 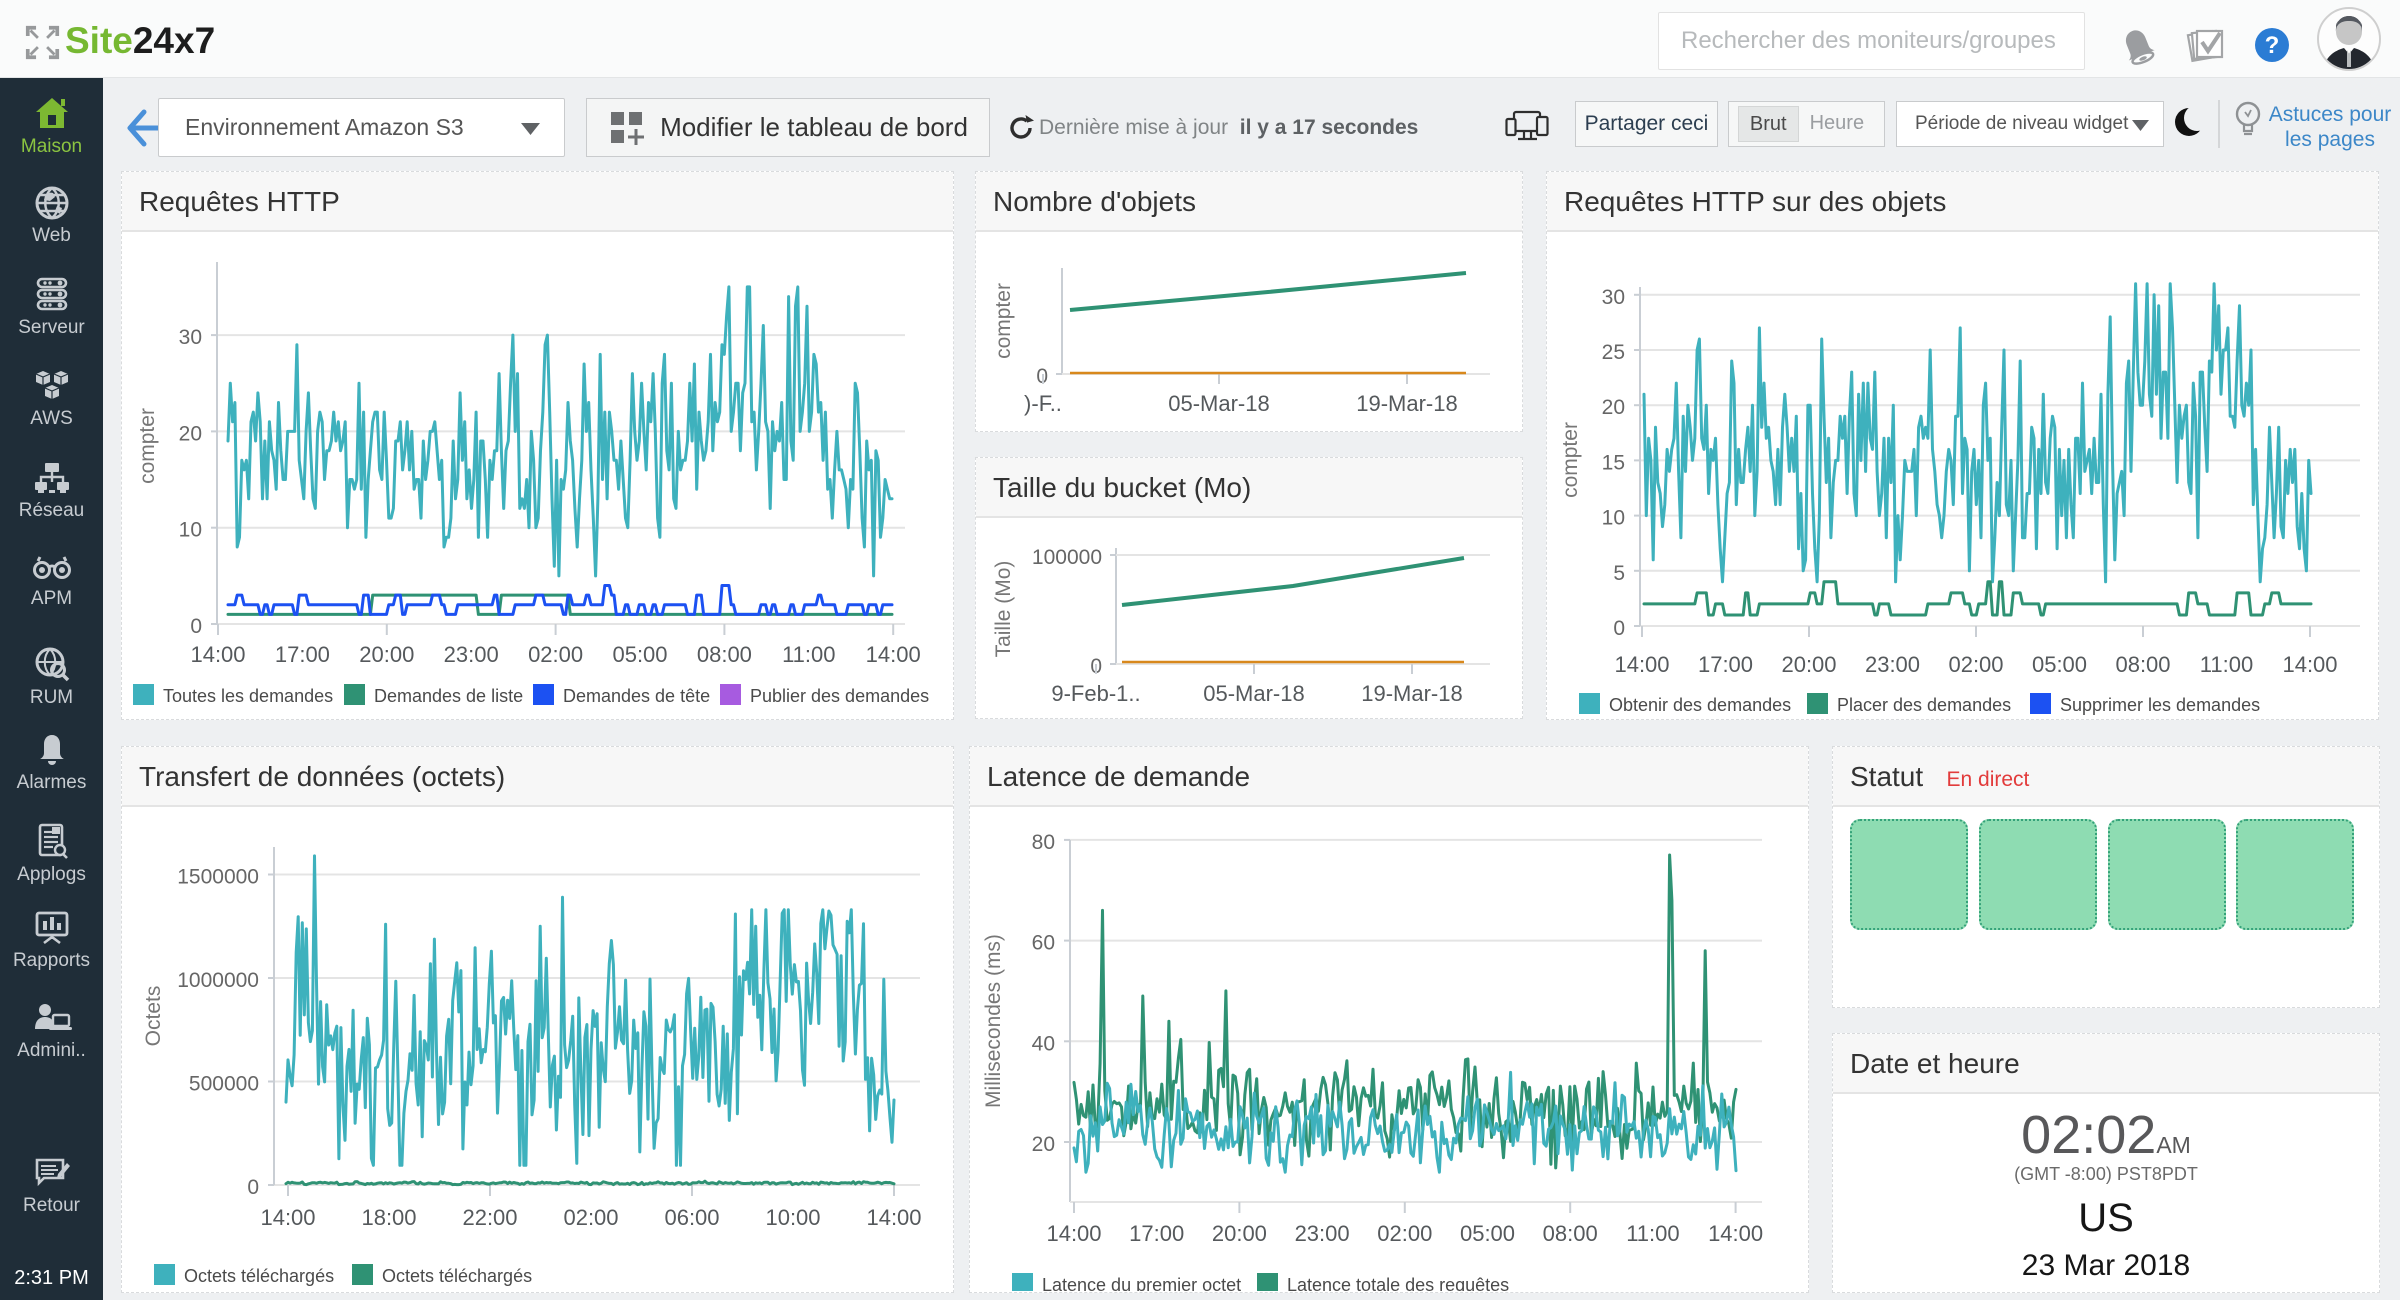 What do you see at coordinates (2160, 705) in the screenshot?
I see `svg-text: Supprimer les demandes` at bounding box center [2160, 705].